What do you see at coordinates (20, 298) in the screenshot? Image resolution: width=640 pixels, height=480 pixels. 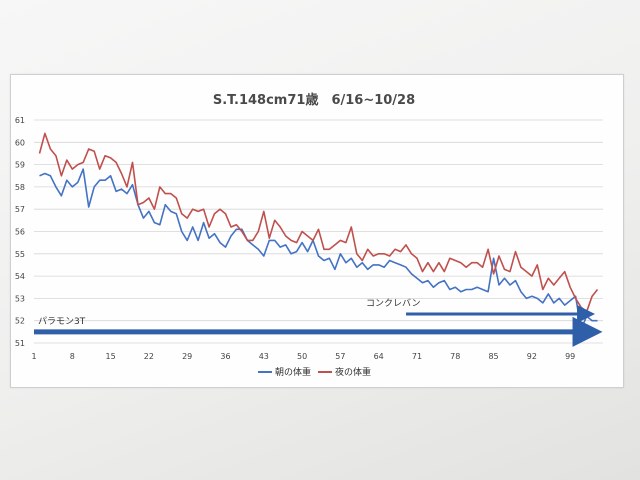 I see `y-tick-label: 53` at bounding box center [20, 298].